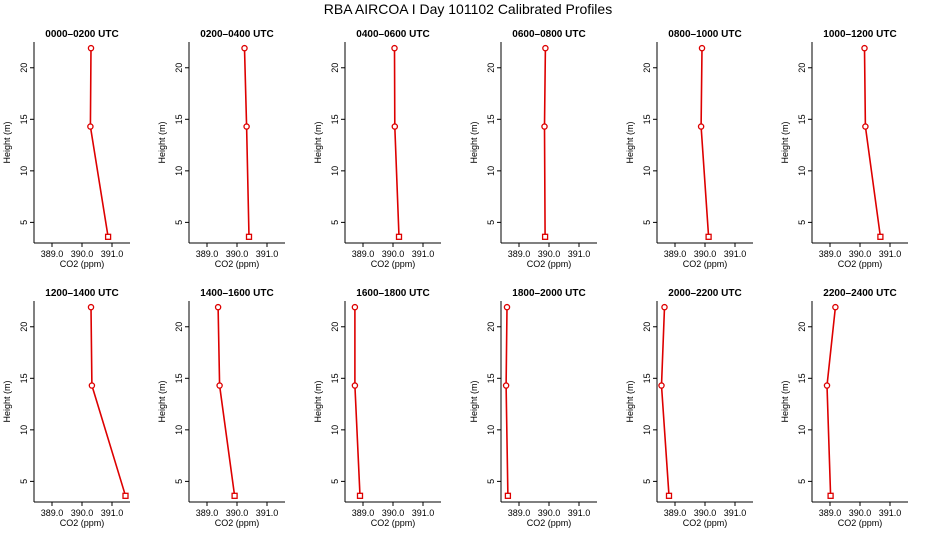  What do you see at coordinates (81, 34) in the screenshot?
I see `panel-title: 0000–0200 UTC` at bounding box center [81, 34].